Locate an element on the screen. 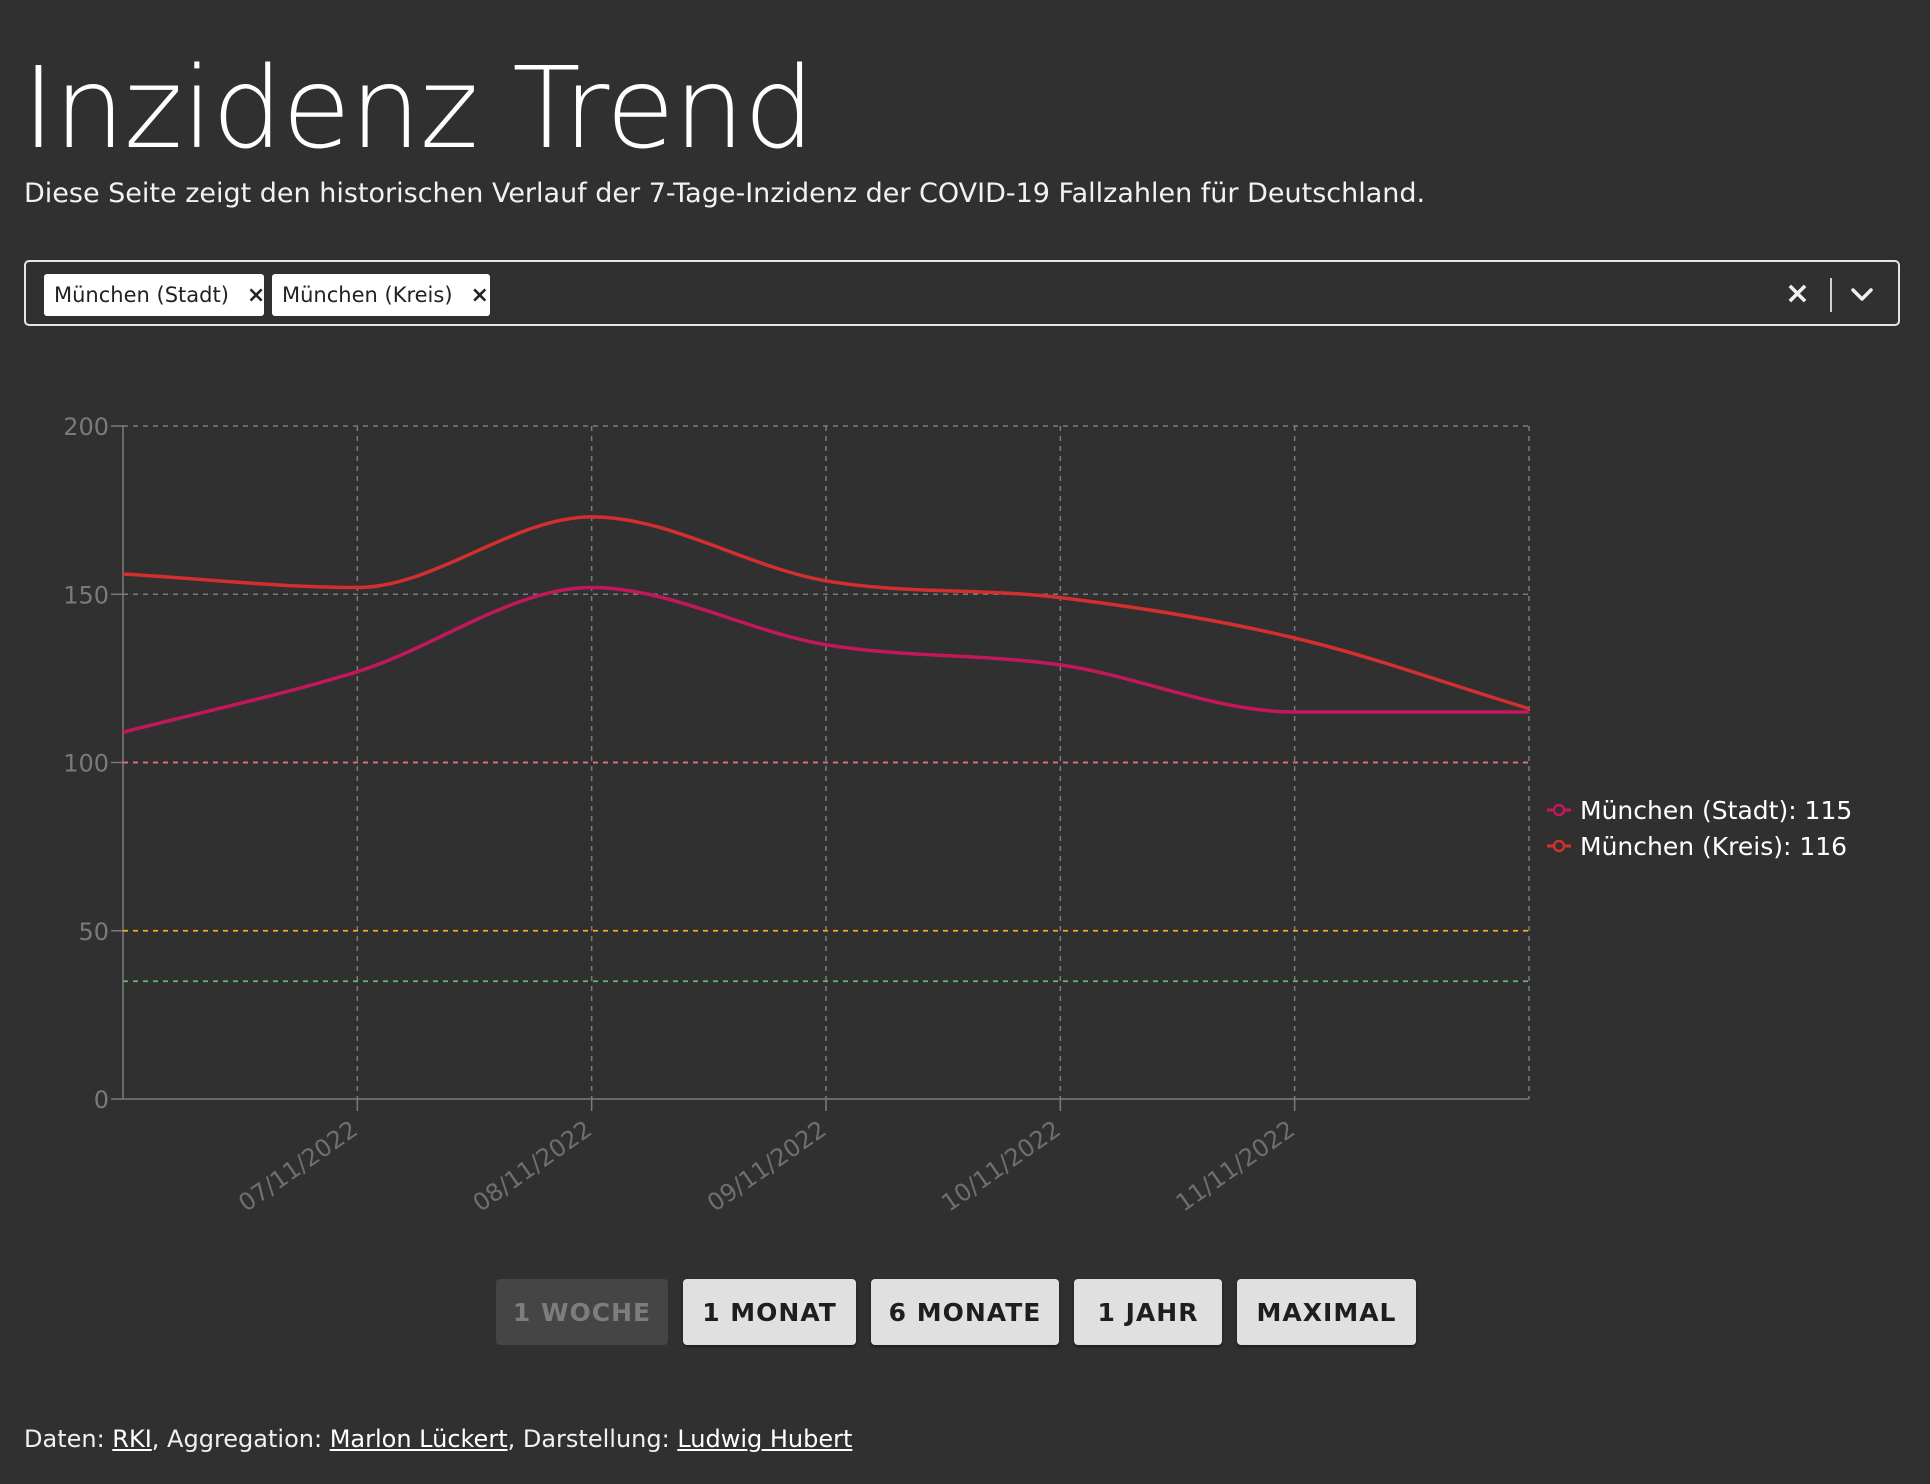  clear-all-icon: × is located at coordinates (1797, 293).